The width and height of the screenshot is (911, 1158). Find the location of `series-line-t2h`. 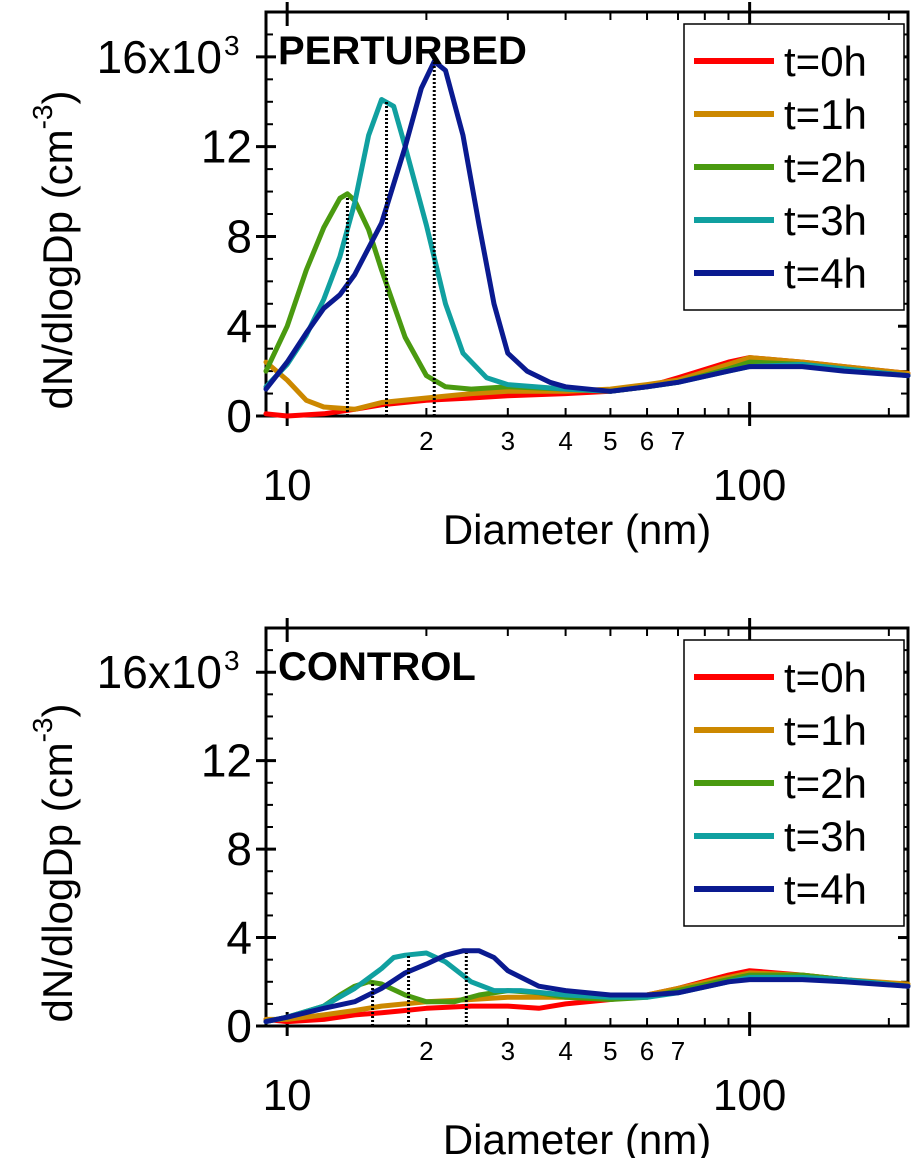

series-line-t2h is located at coordinates (587, 292).